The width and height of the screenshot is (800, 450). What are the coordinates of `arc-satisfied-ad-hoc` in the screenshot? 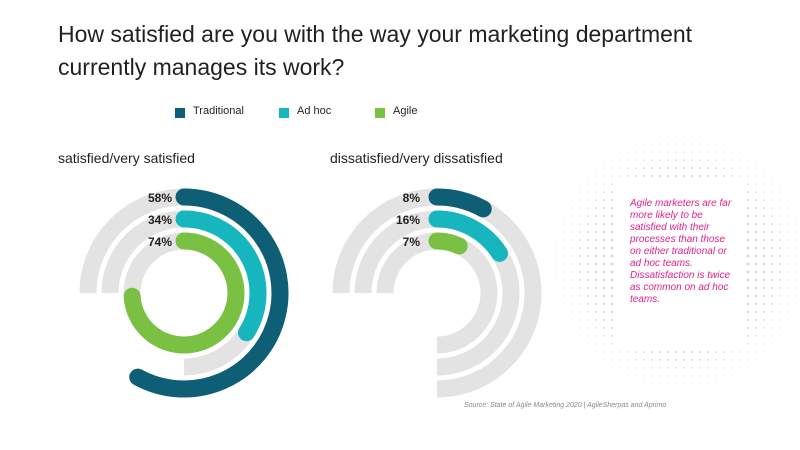 It's located at (221, 276).